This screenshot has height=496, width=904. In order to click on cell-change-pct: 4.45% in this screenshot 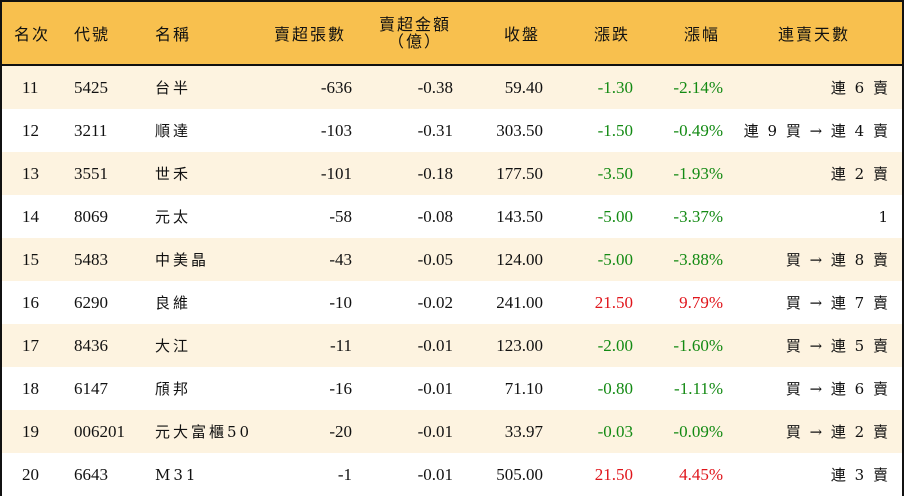, I will do `click(701, 474)`.